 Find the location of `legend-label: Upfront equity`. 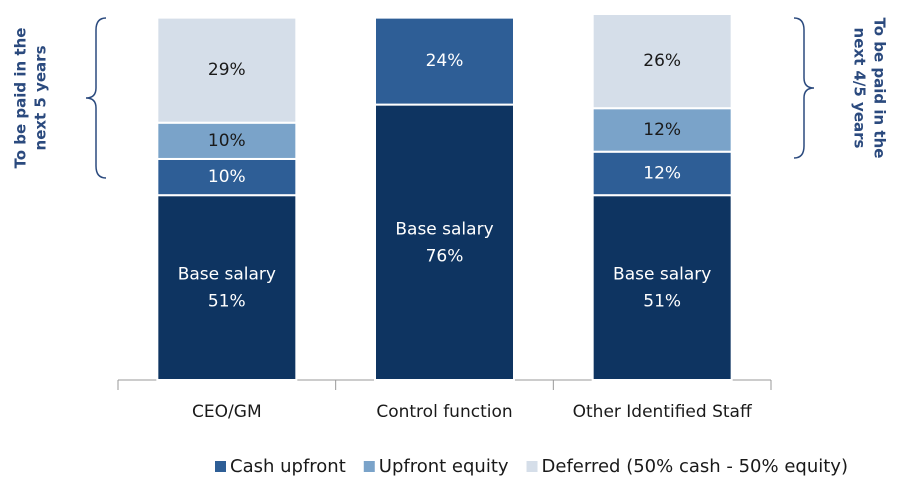

legend-label: Upfront equity is located at coordinates (444, 466).